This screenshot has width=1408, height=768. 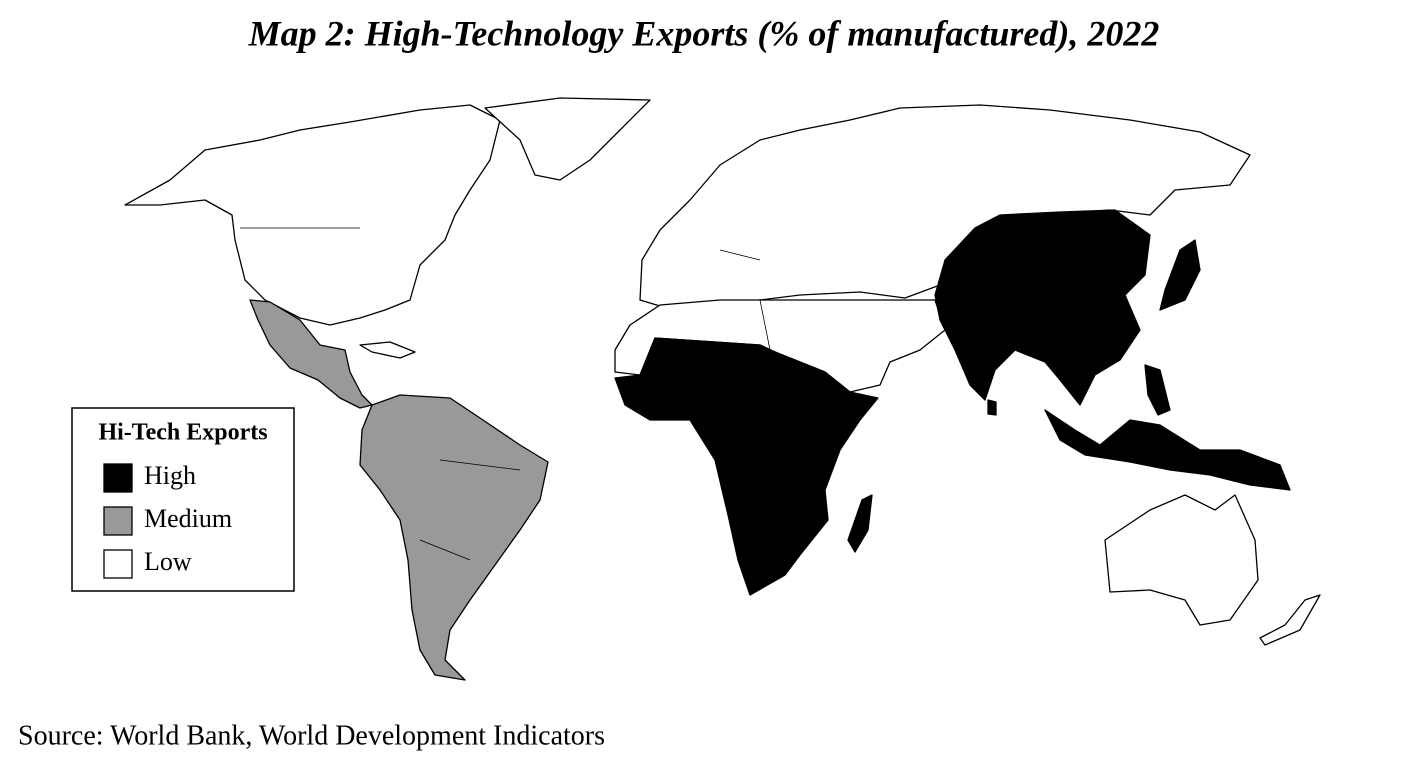 I want to click on legend-label: Medium, so click(x=188, y=518).